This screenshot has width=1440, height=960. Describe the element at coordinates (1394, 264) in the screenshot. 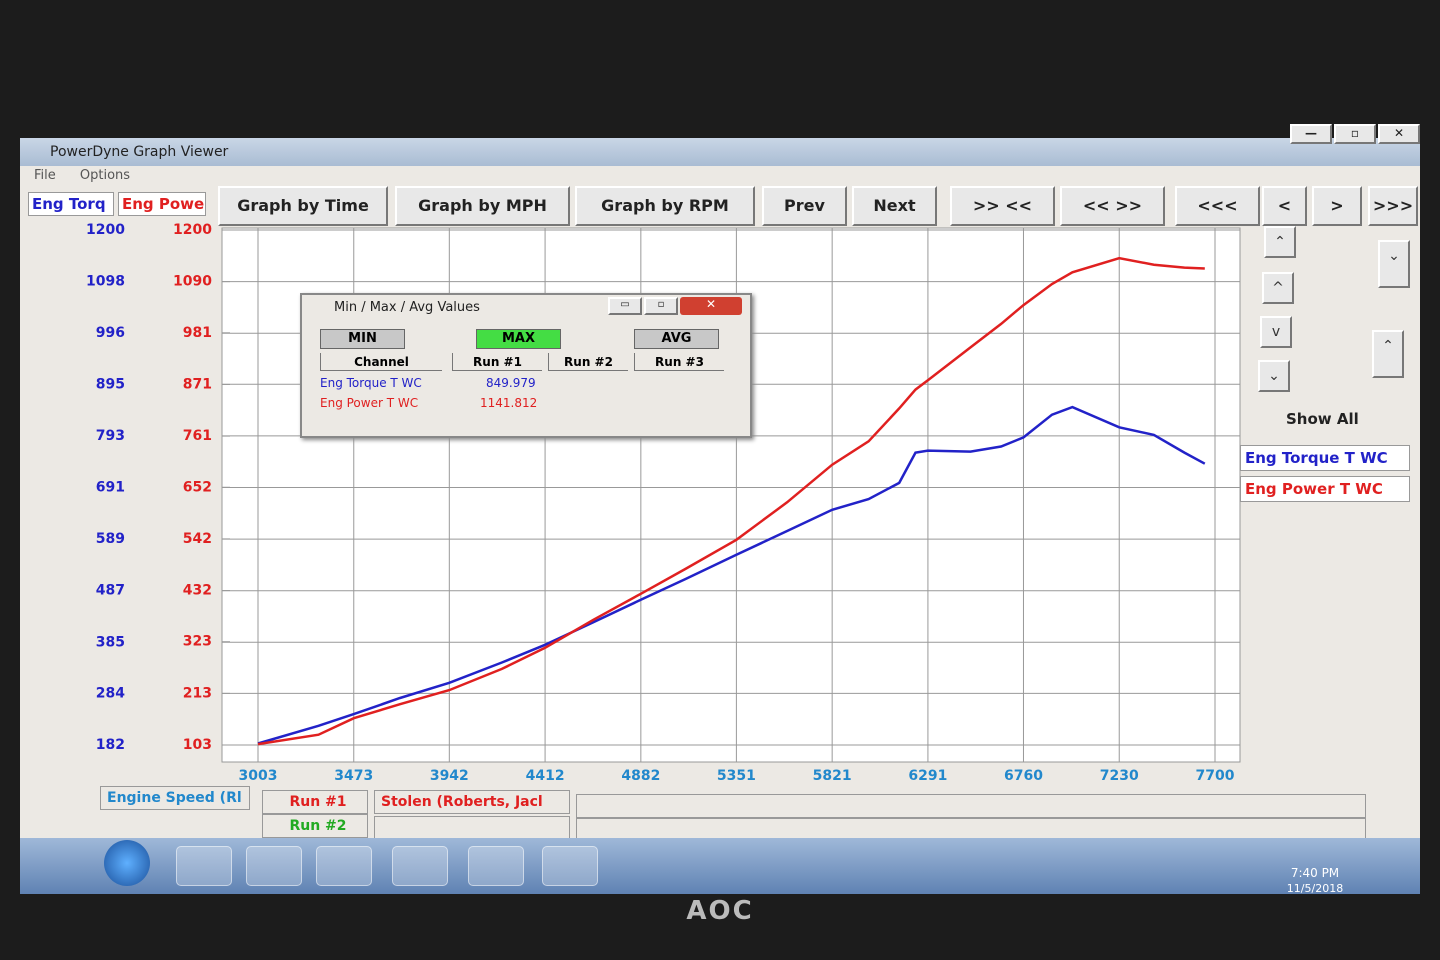

I see `zoom-in: ⌄` at that location.